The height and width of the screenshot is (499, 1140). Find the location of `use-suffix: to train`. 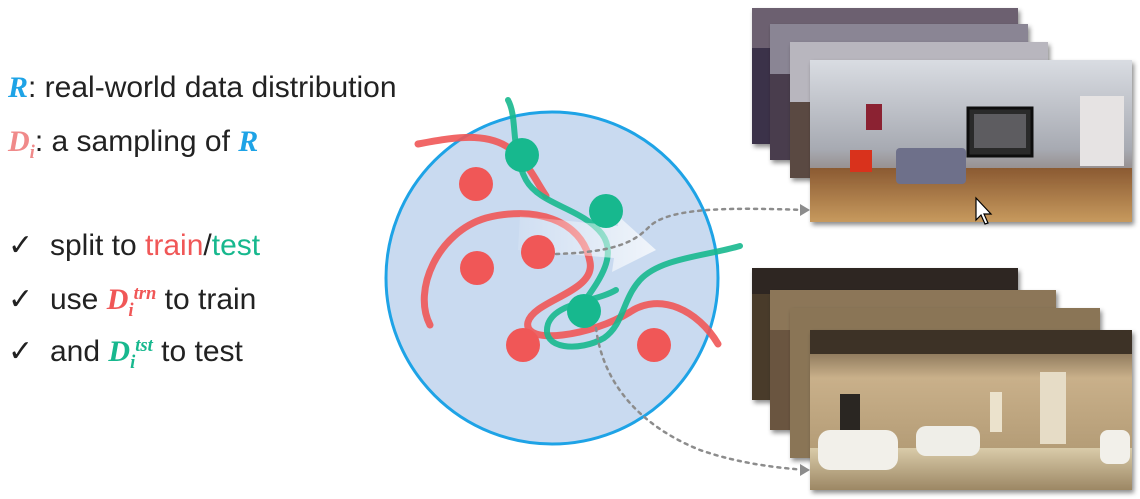

use-suffix: to train is located at coordinates (206, 299).